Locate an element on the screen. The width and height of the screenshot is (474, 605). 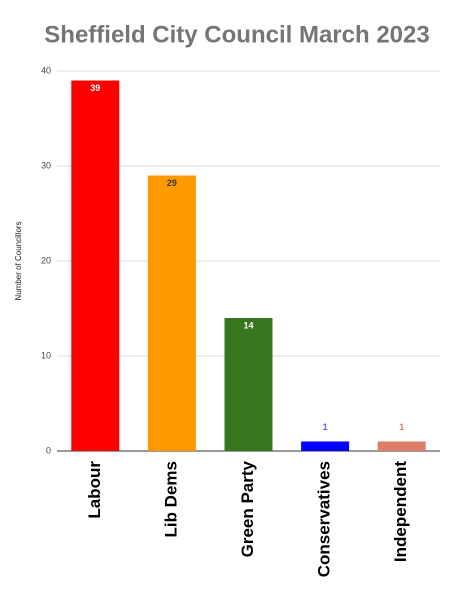
x-tick-label: Green Party is located at coordinates (247, 508).